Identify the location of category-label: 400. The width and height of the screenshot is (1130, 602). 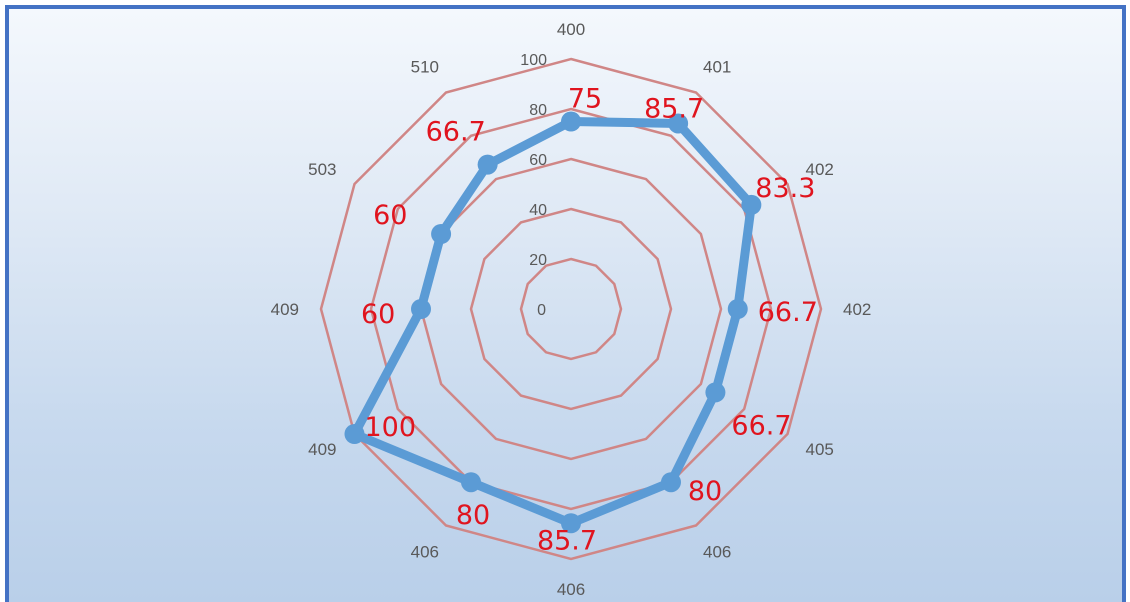
(571, 29).